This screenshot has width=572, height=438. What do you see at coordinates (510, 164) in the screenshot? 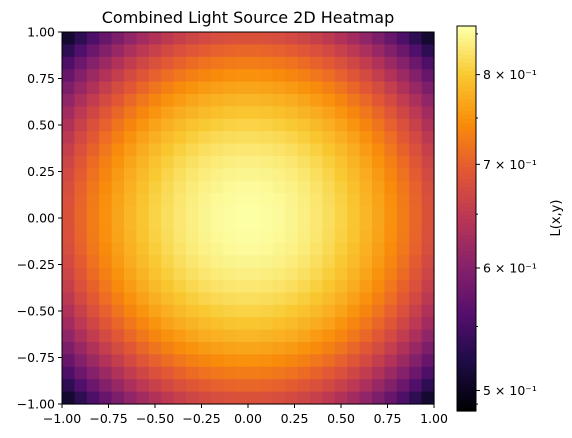
I see `colorbar-tick-label: 7 × 10⁻¹` at bounding box center [510, 164].